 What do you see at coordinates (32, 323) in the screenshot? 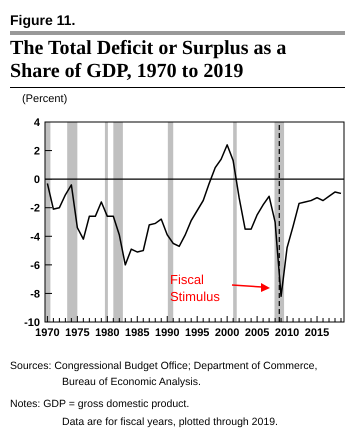
I see `y-tick-label: -10` at bounding box center [32, 323].